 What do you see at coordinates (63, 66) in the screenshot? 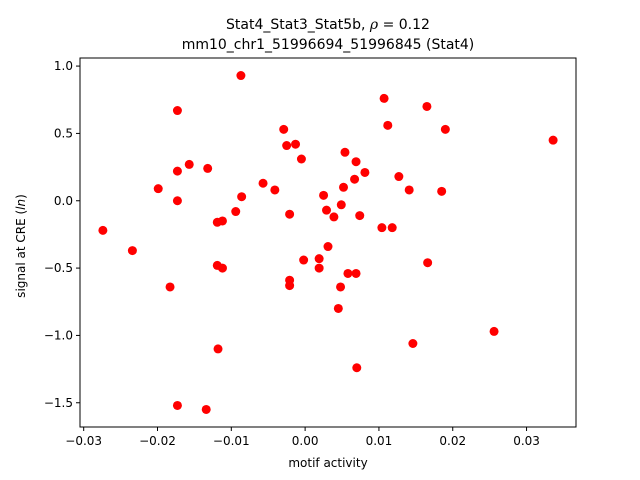
I see `y-tick-label: 1.0` at bounding box center [63, 66].